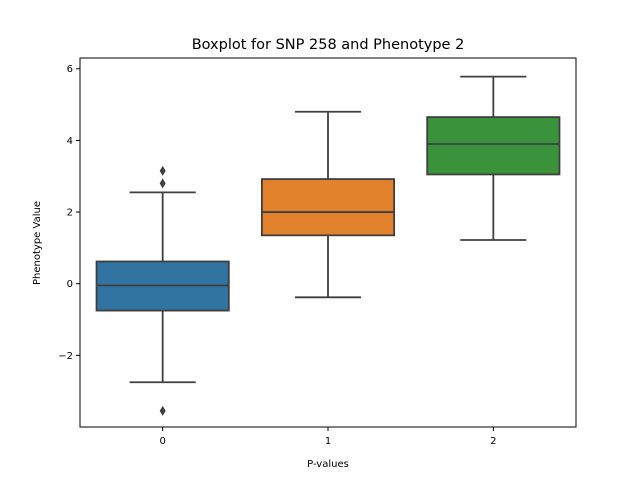 This screenshot has width=640, height=480. Describe the element at coordinates (328, 441) in the screenshot. I see `x-tick-label: 1` at that location.